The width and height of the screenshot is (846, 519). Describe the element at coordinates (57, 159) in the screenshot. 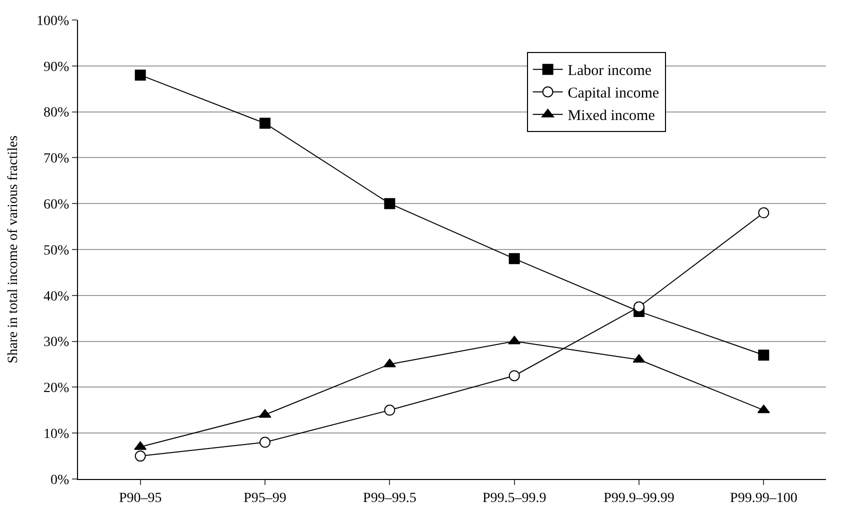

I see `y-tick-label: 70%` at that location.